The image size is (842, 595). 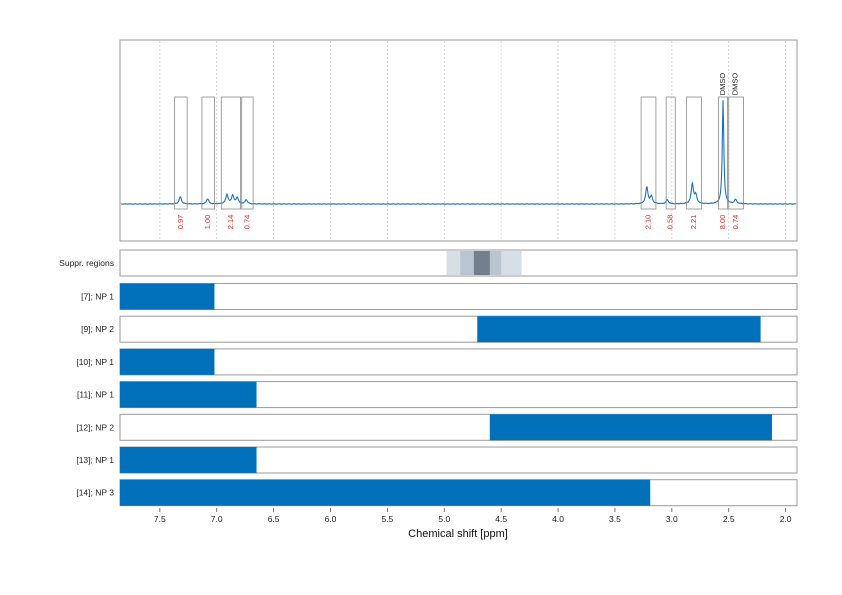 What do you see at coordinates (331, 519) in the screenshot?
I see `x-tick-label: 6.0` at bounding box center [331, 519].